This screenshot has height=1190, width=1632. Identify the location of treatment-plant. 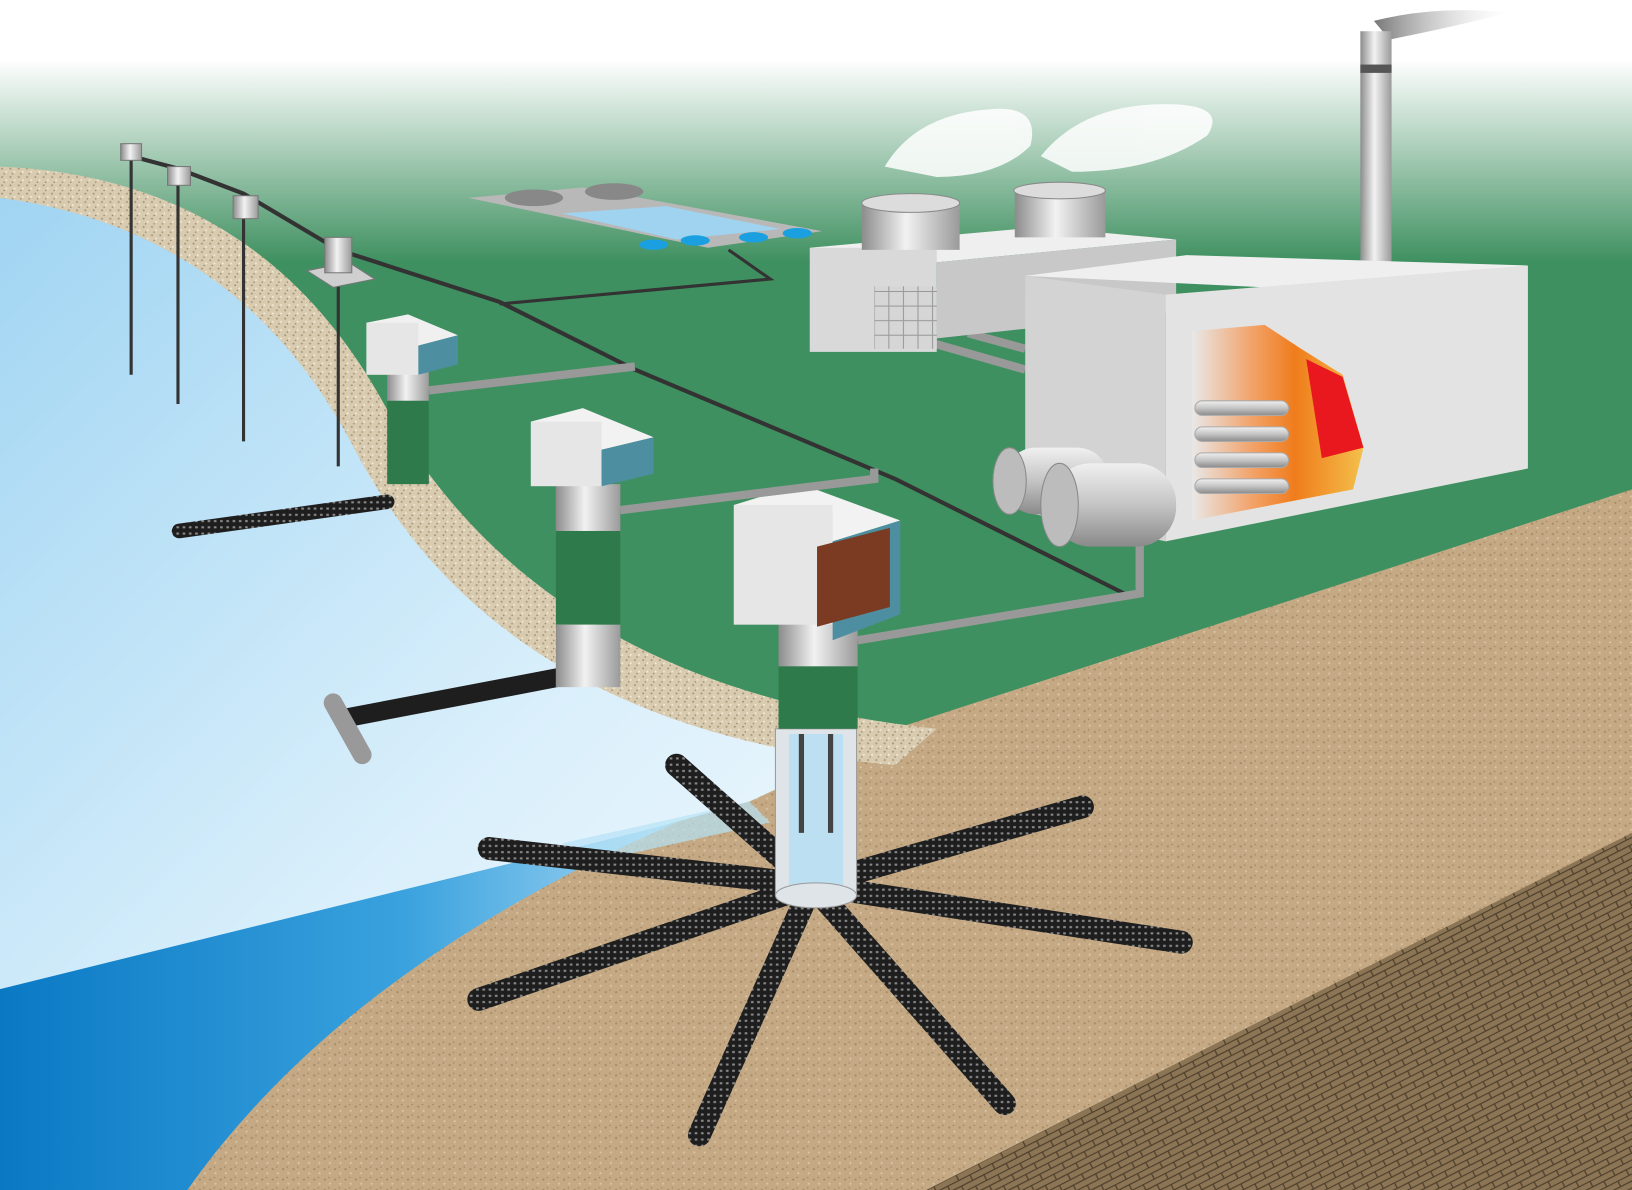
(645, 216).